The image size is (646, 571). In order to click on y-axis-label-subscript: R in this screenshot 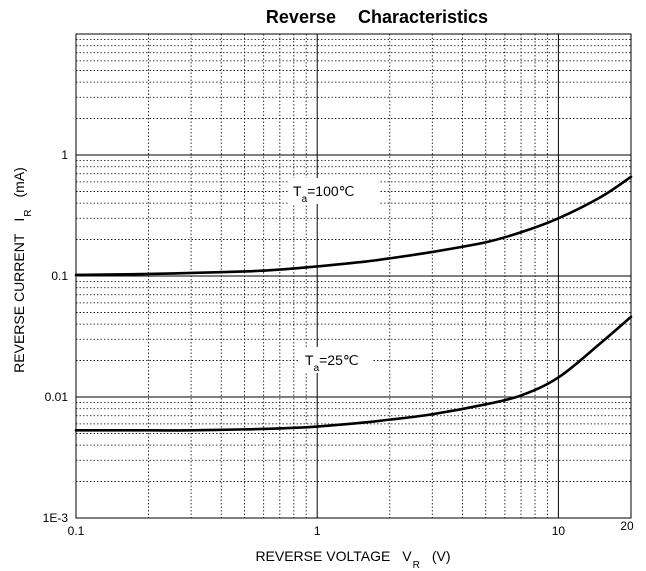, I will do `click(28, 212)`.